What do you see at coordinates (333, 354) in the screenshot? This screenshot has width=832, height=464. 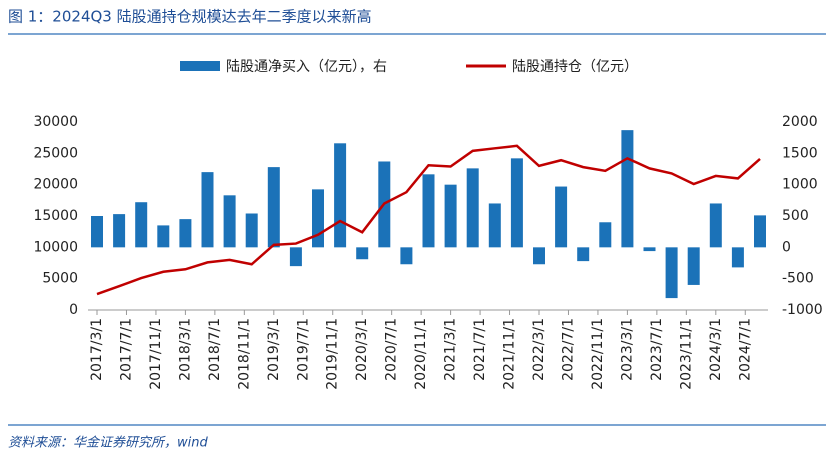 I see `x-tick-label: 2019/11/1` at bounding box center [333, 354].